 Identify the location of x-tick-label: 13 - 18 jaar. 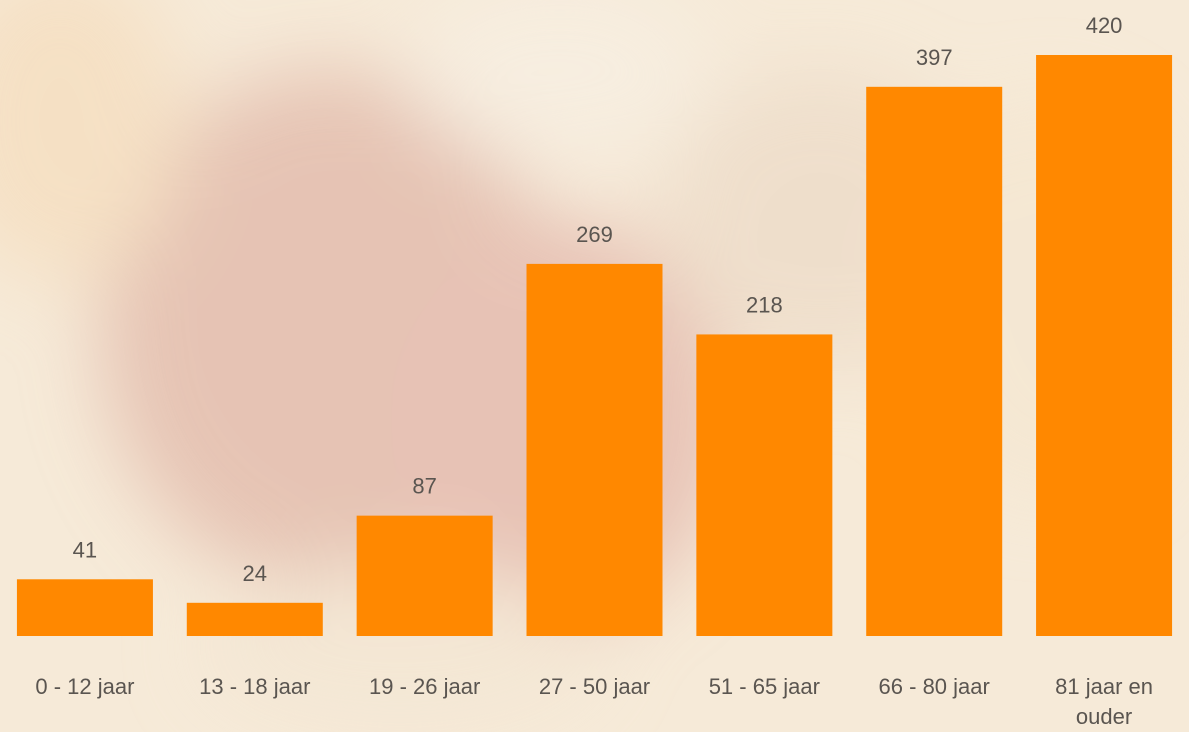
(255, 686).